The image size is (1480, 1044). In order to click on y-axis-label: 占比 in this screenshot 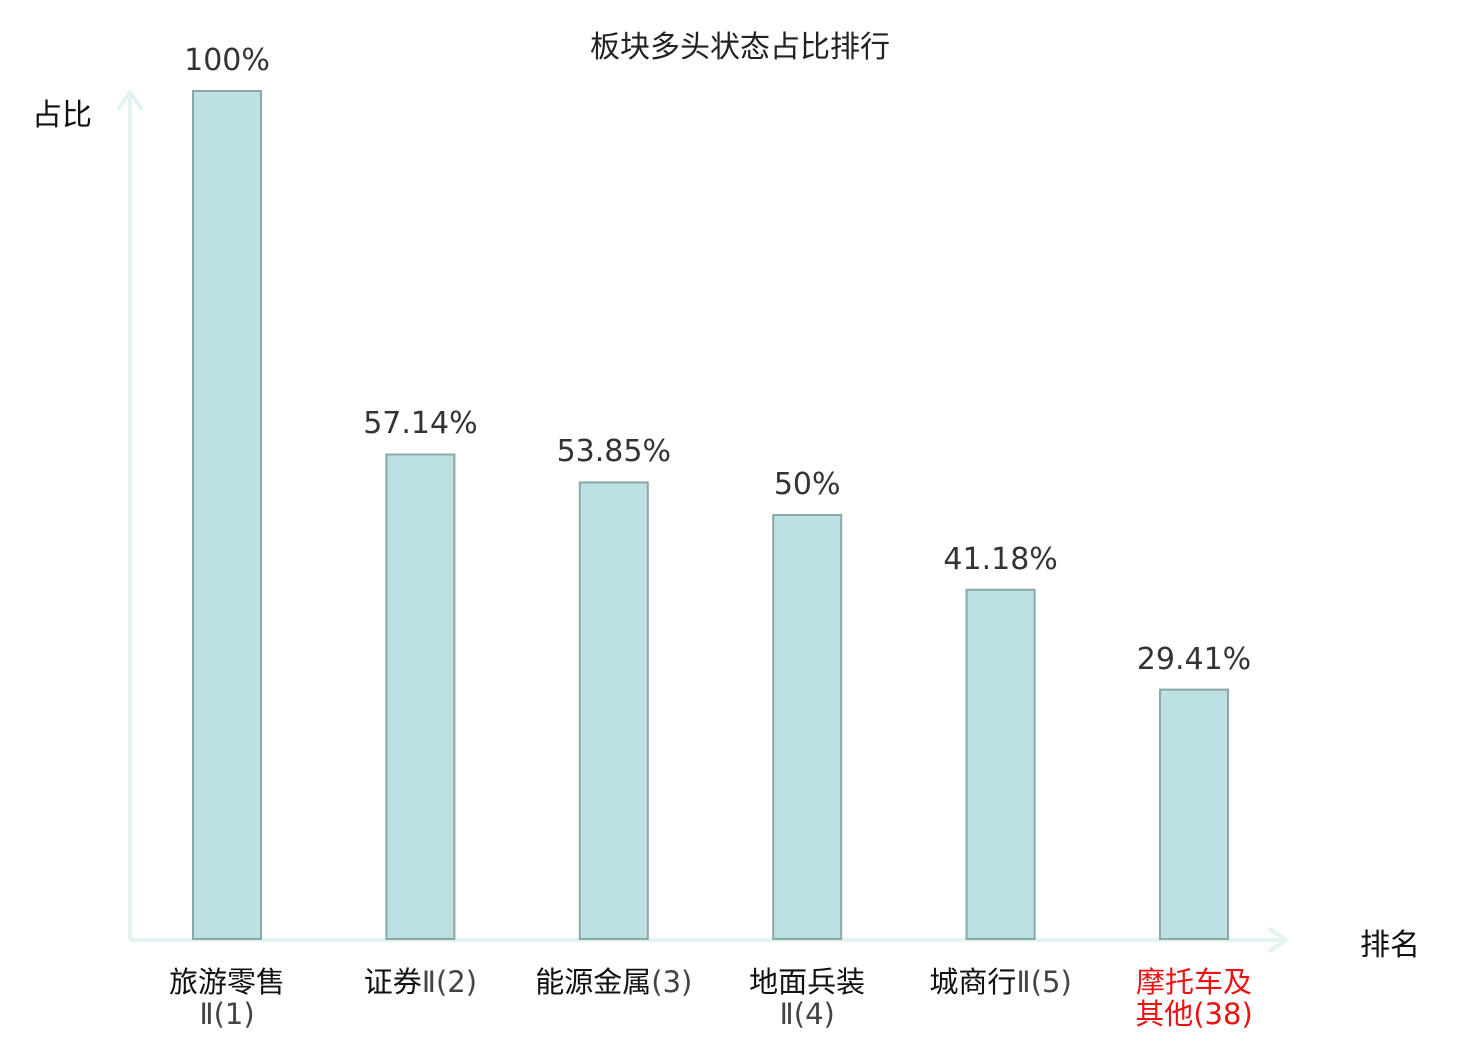, I will do `click(62, 115)`.